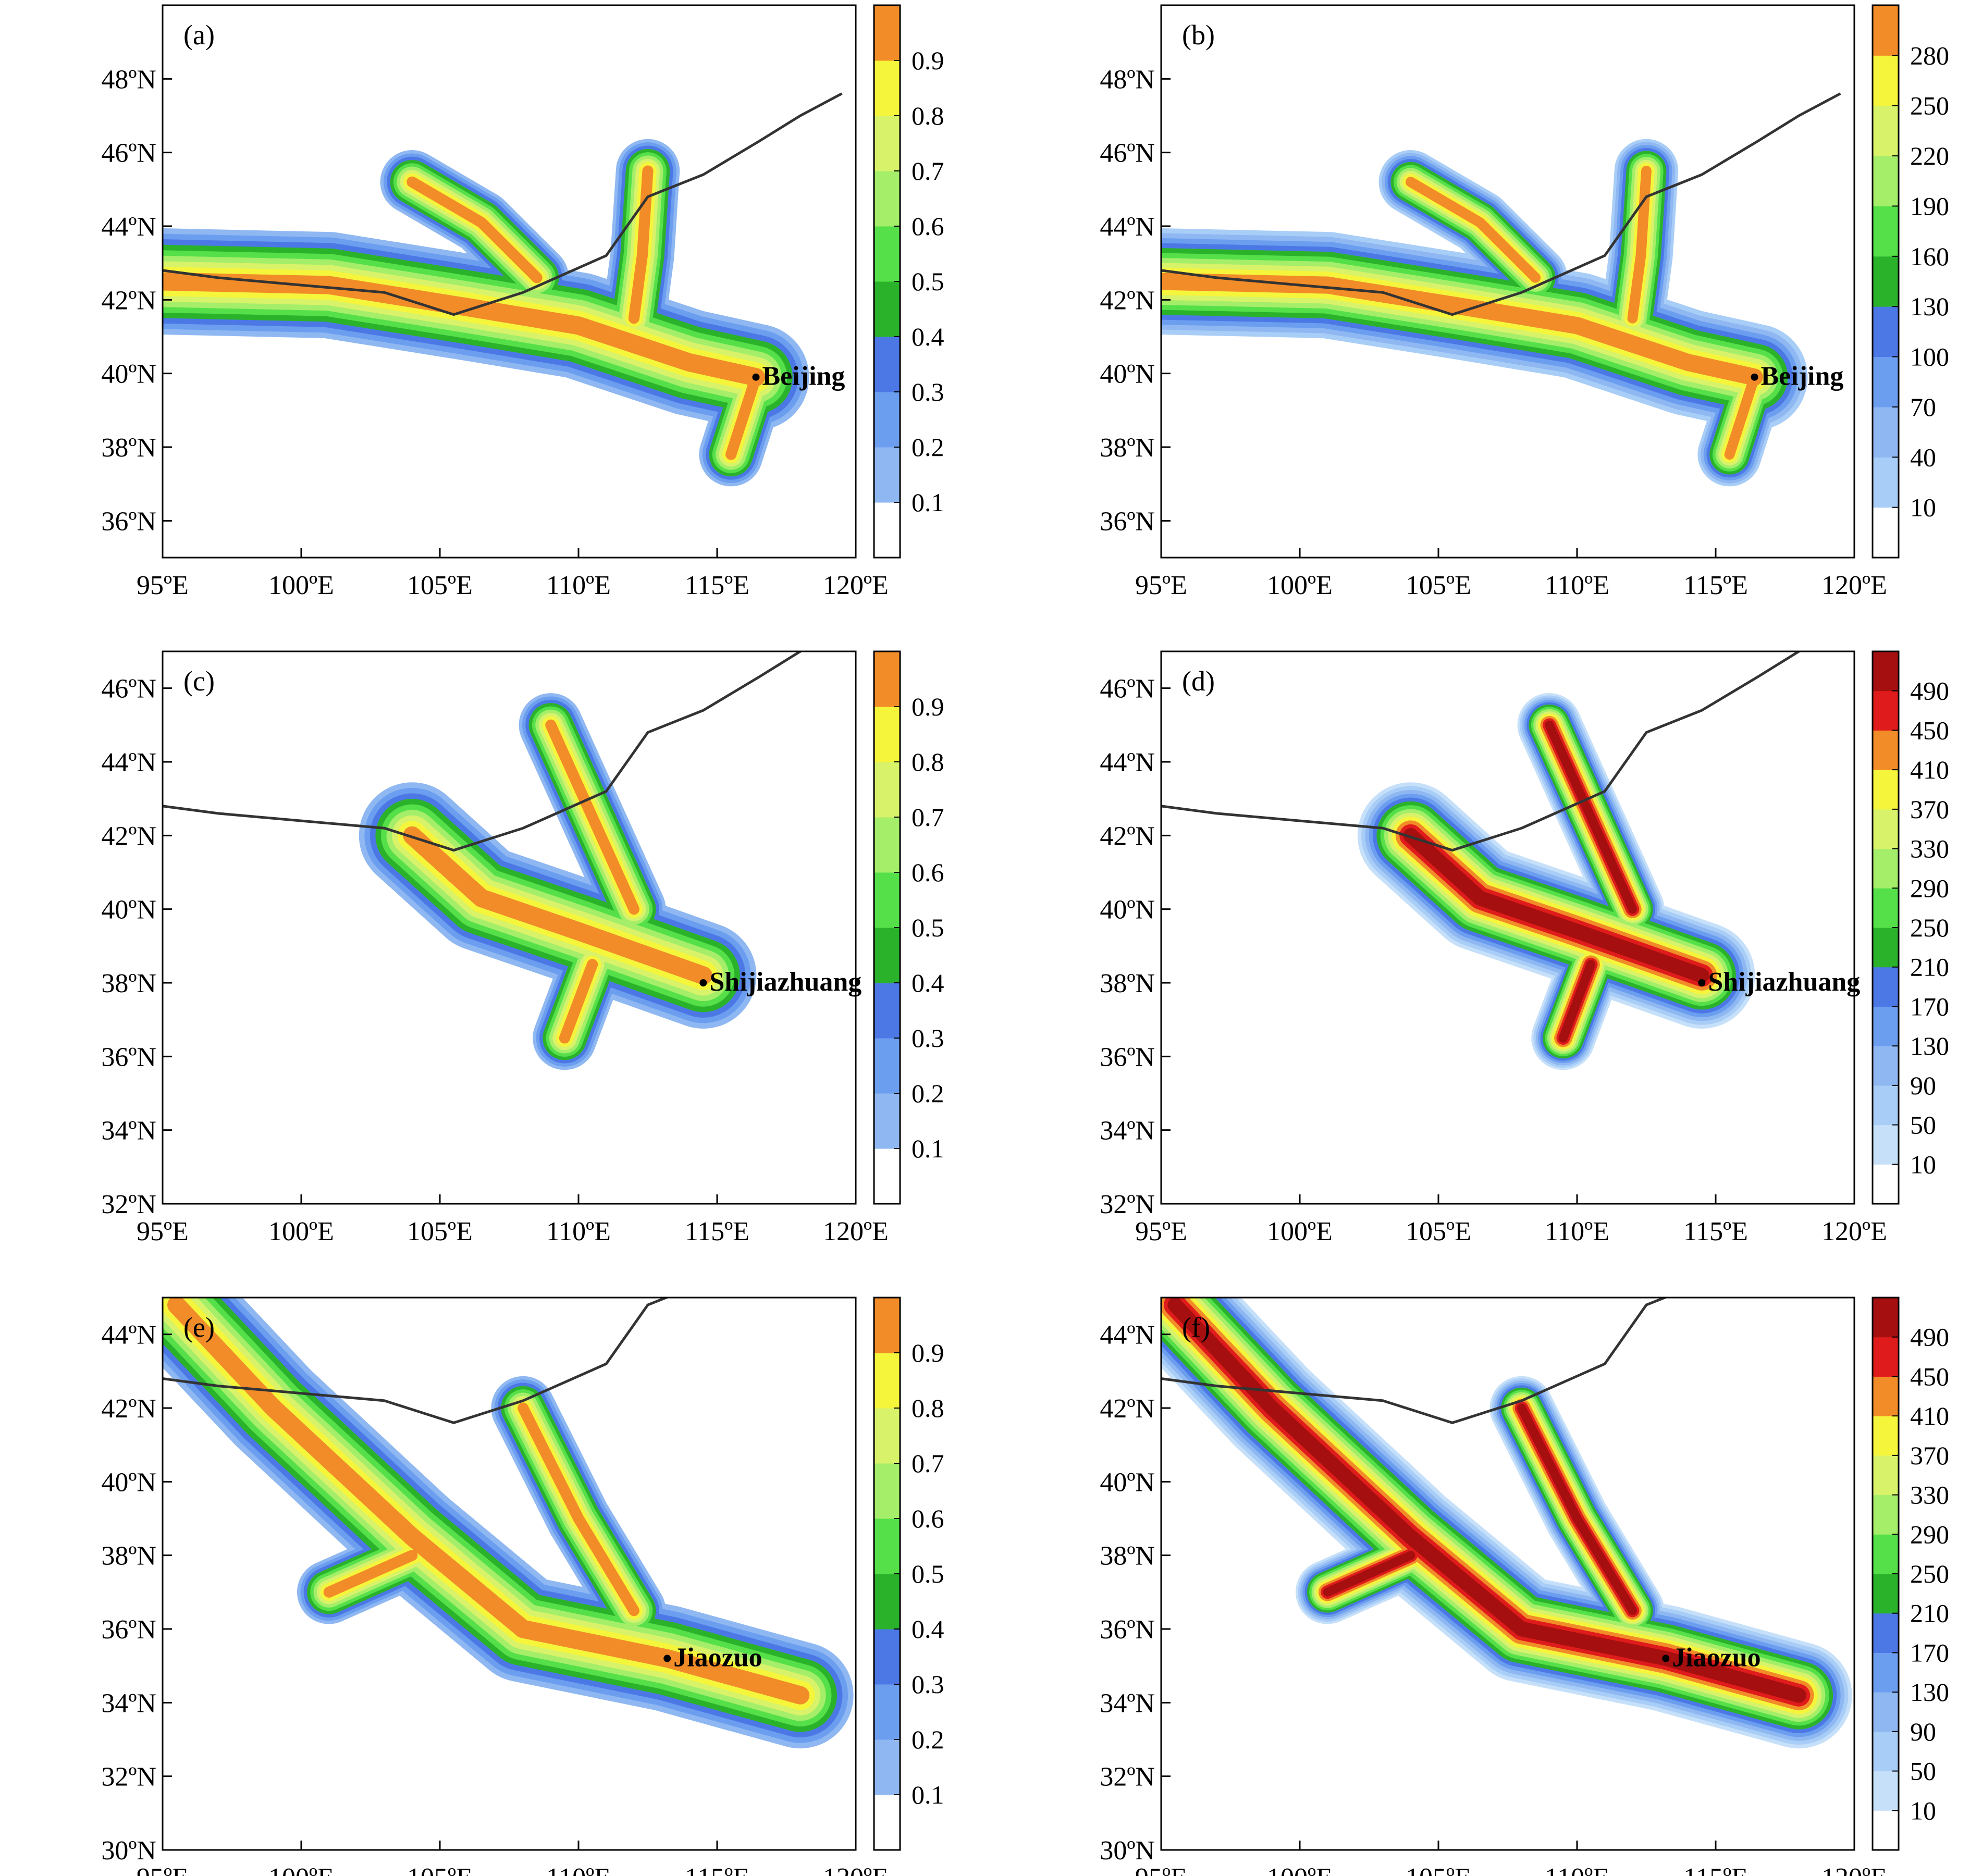 This screenshot has width=1970, height=1876. Describe the element at coordinates (1923, 1125) in the screenshot. I see `colorbar-label: 50` at that location.